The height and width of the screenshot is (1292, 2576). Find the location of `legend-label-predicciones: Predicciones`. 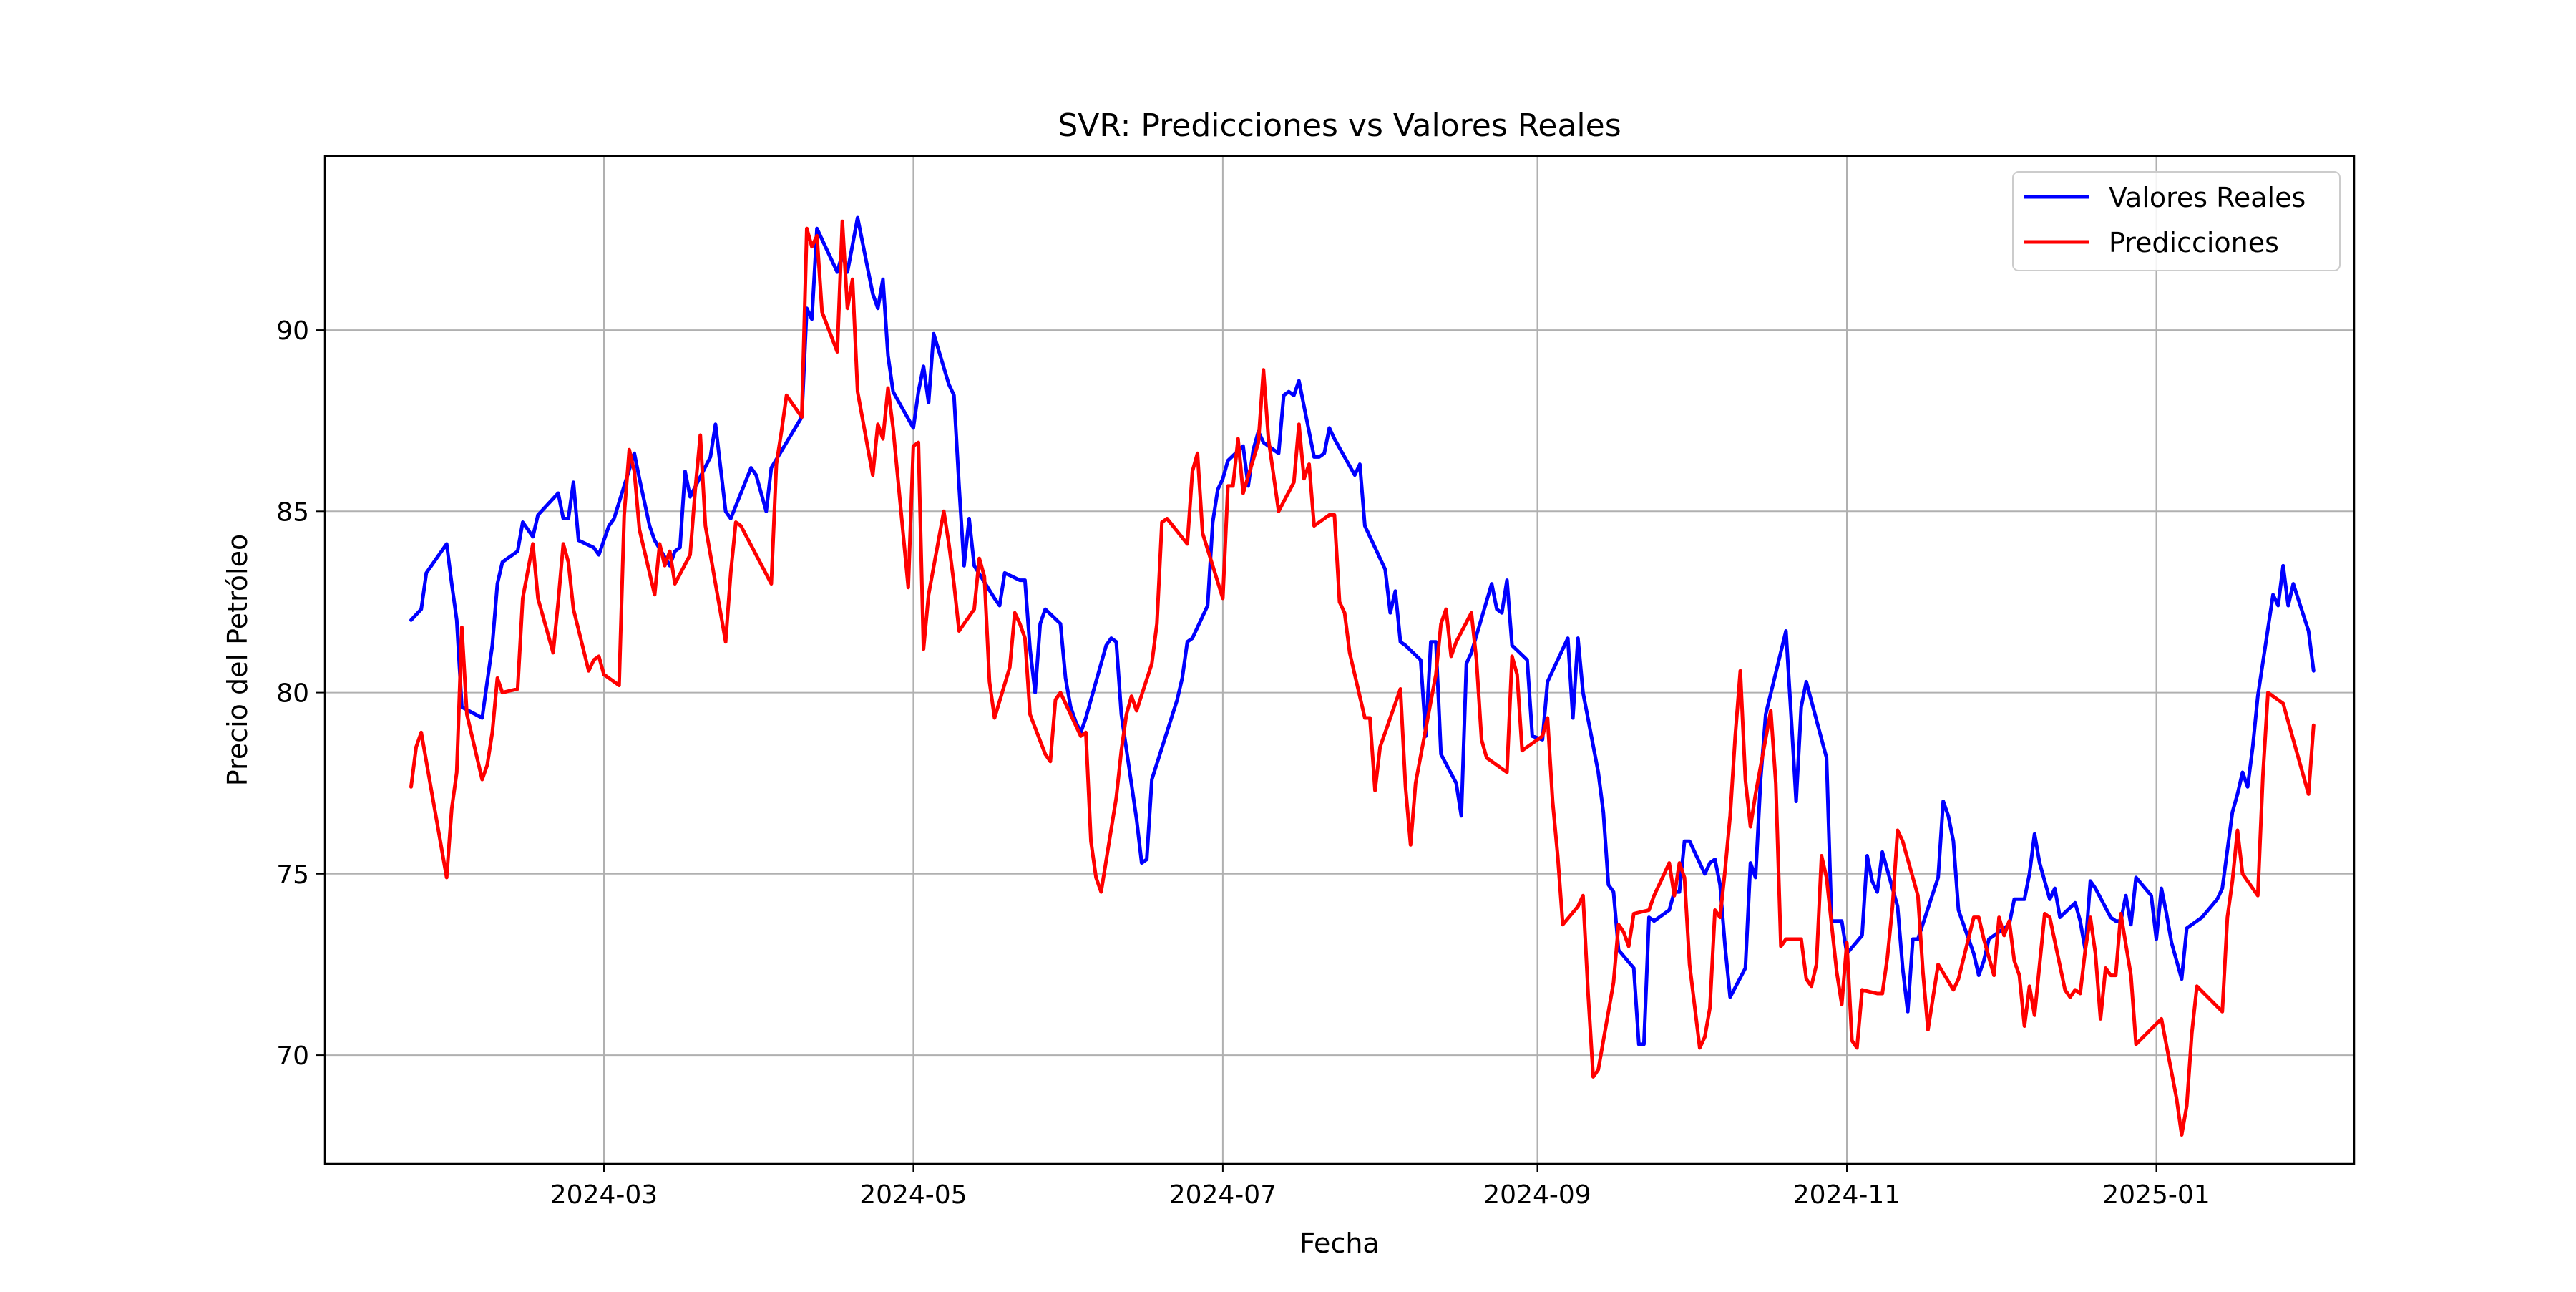

legend-label-predicciones: Predicciones is located at coordinates (2194, 242).